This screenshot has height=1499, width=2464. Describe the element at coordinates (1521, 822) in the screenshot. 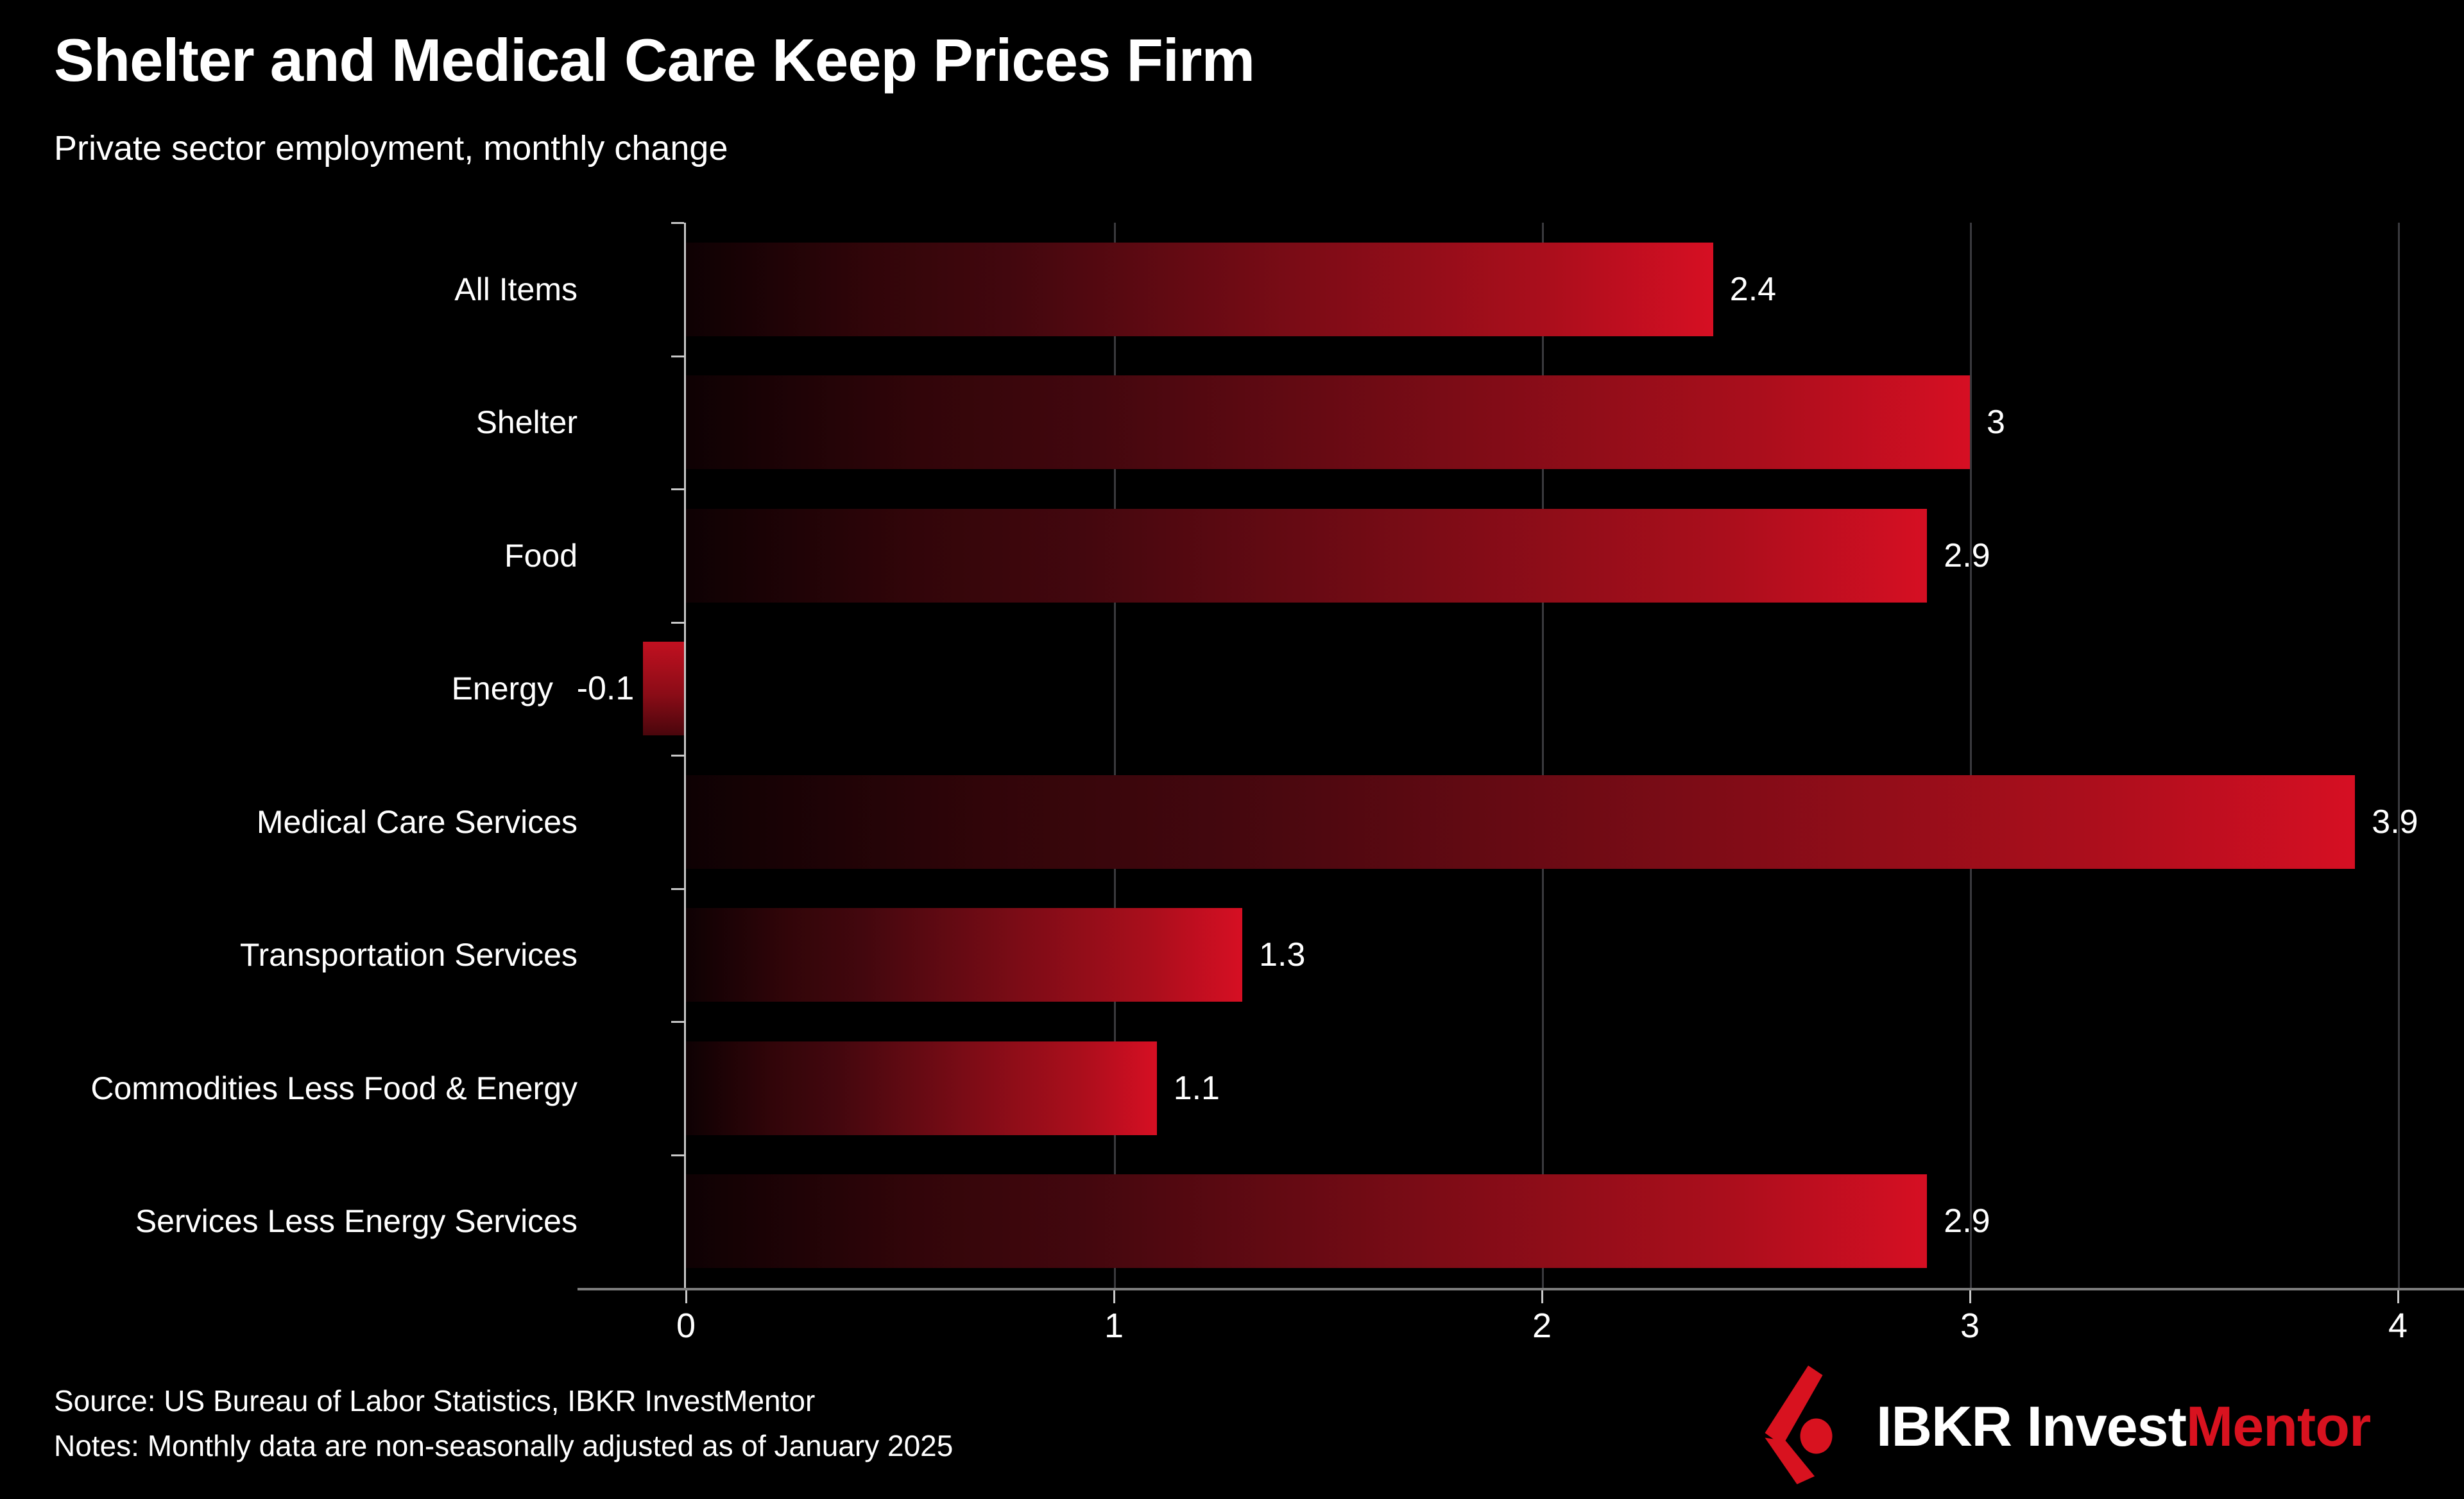

I see `bar-medical-care-services` at that location.